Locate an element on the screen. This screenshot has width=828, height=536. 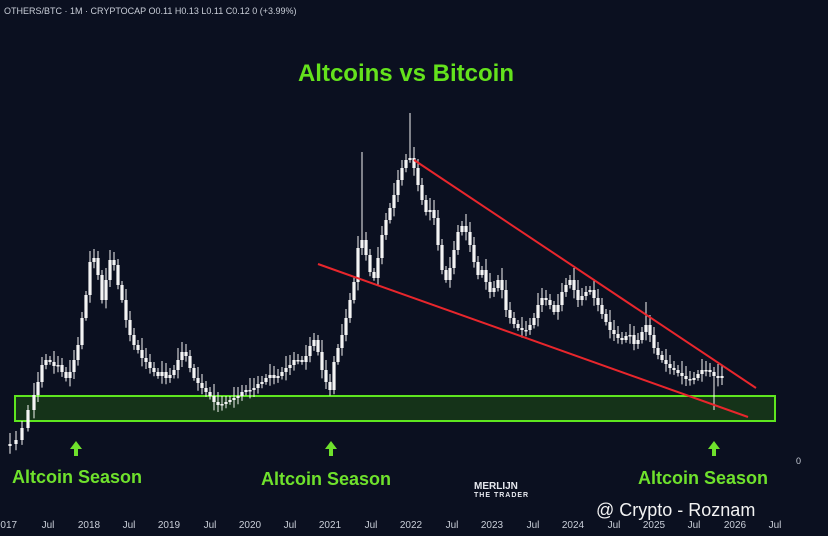
x-tick-label: 2026 is located at coordinates (735, 525).